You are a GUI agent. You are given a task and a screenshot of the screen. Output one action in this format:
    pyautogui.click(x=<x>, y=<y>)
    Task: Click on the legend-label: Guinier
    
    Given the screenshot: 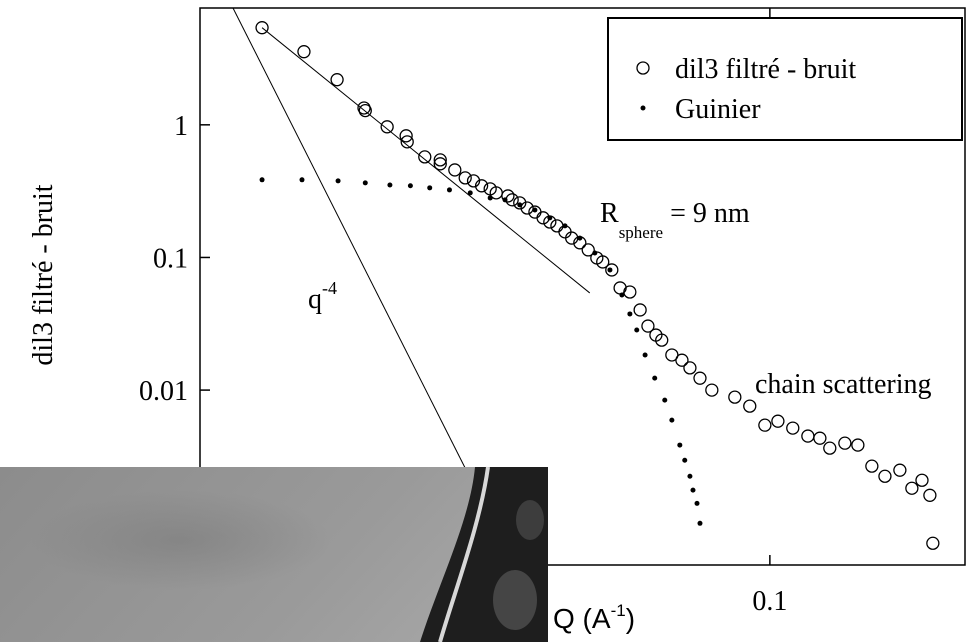 What is the action you would take?
    pyautogui.click(x=718, y=109)
    